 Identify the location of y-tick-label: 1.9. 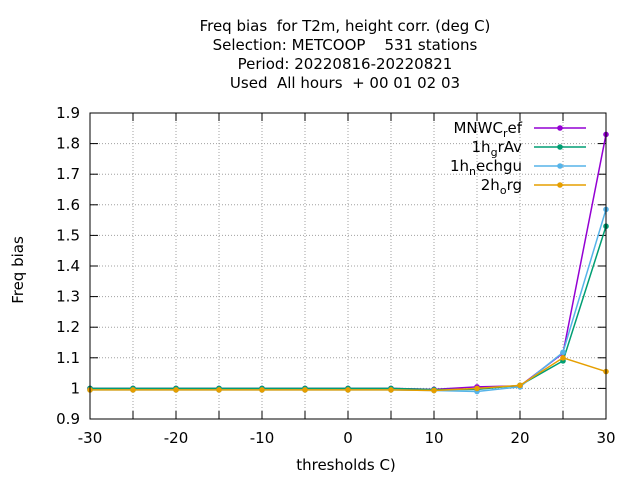
(68, 113).